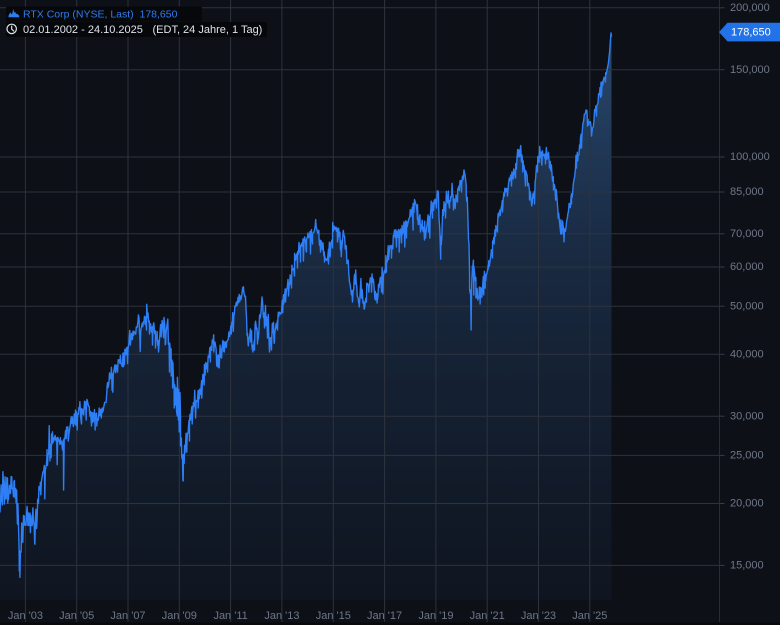  Describe the element at coordinates (76, 616) in the screenshot. I see `svg-text: Jan '05` at that location.